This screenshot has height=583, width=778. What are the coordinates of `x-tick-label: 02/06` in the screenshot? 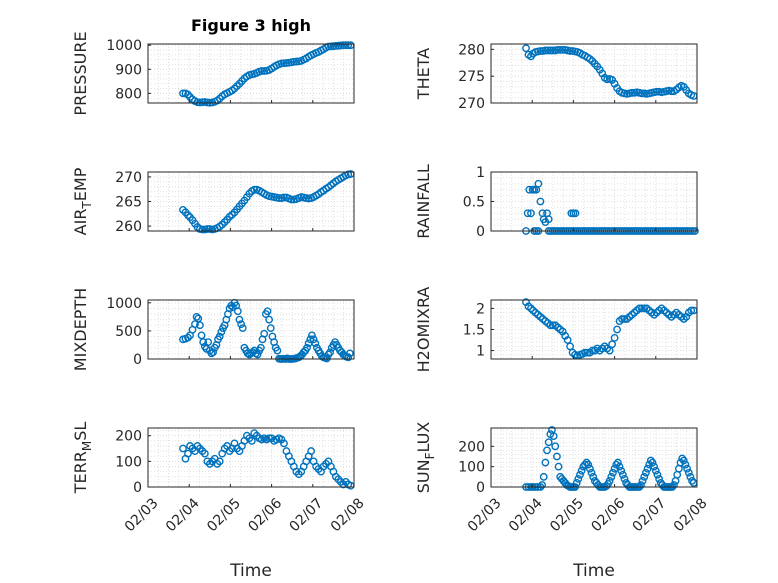 It's located at (608, 515).